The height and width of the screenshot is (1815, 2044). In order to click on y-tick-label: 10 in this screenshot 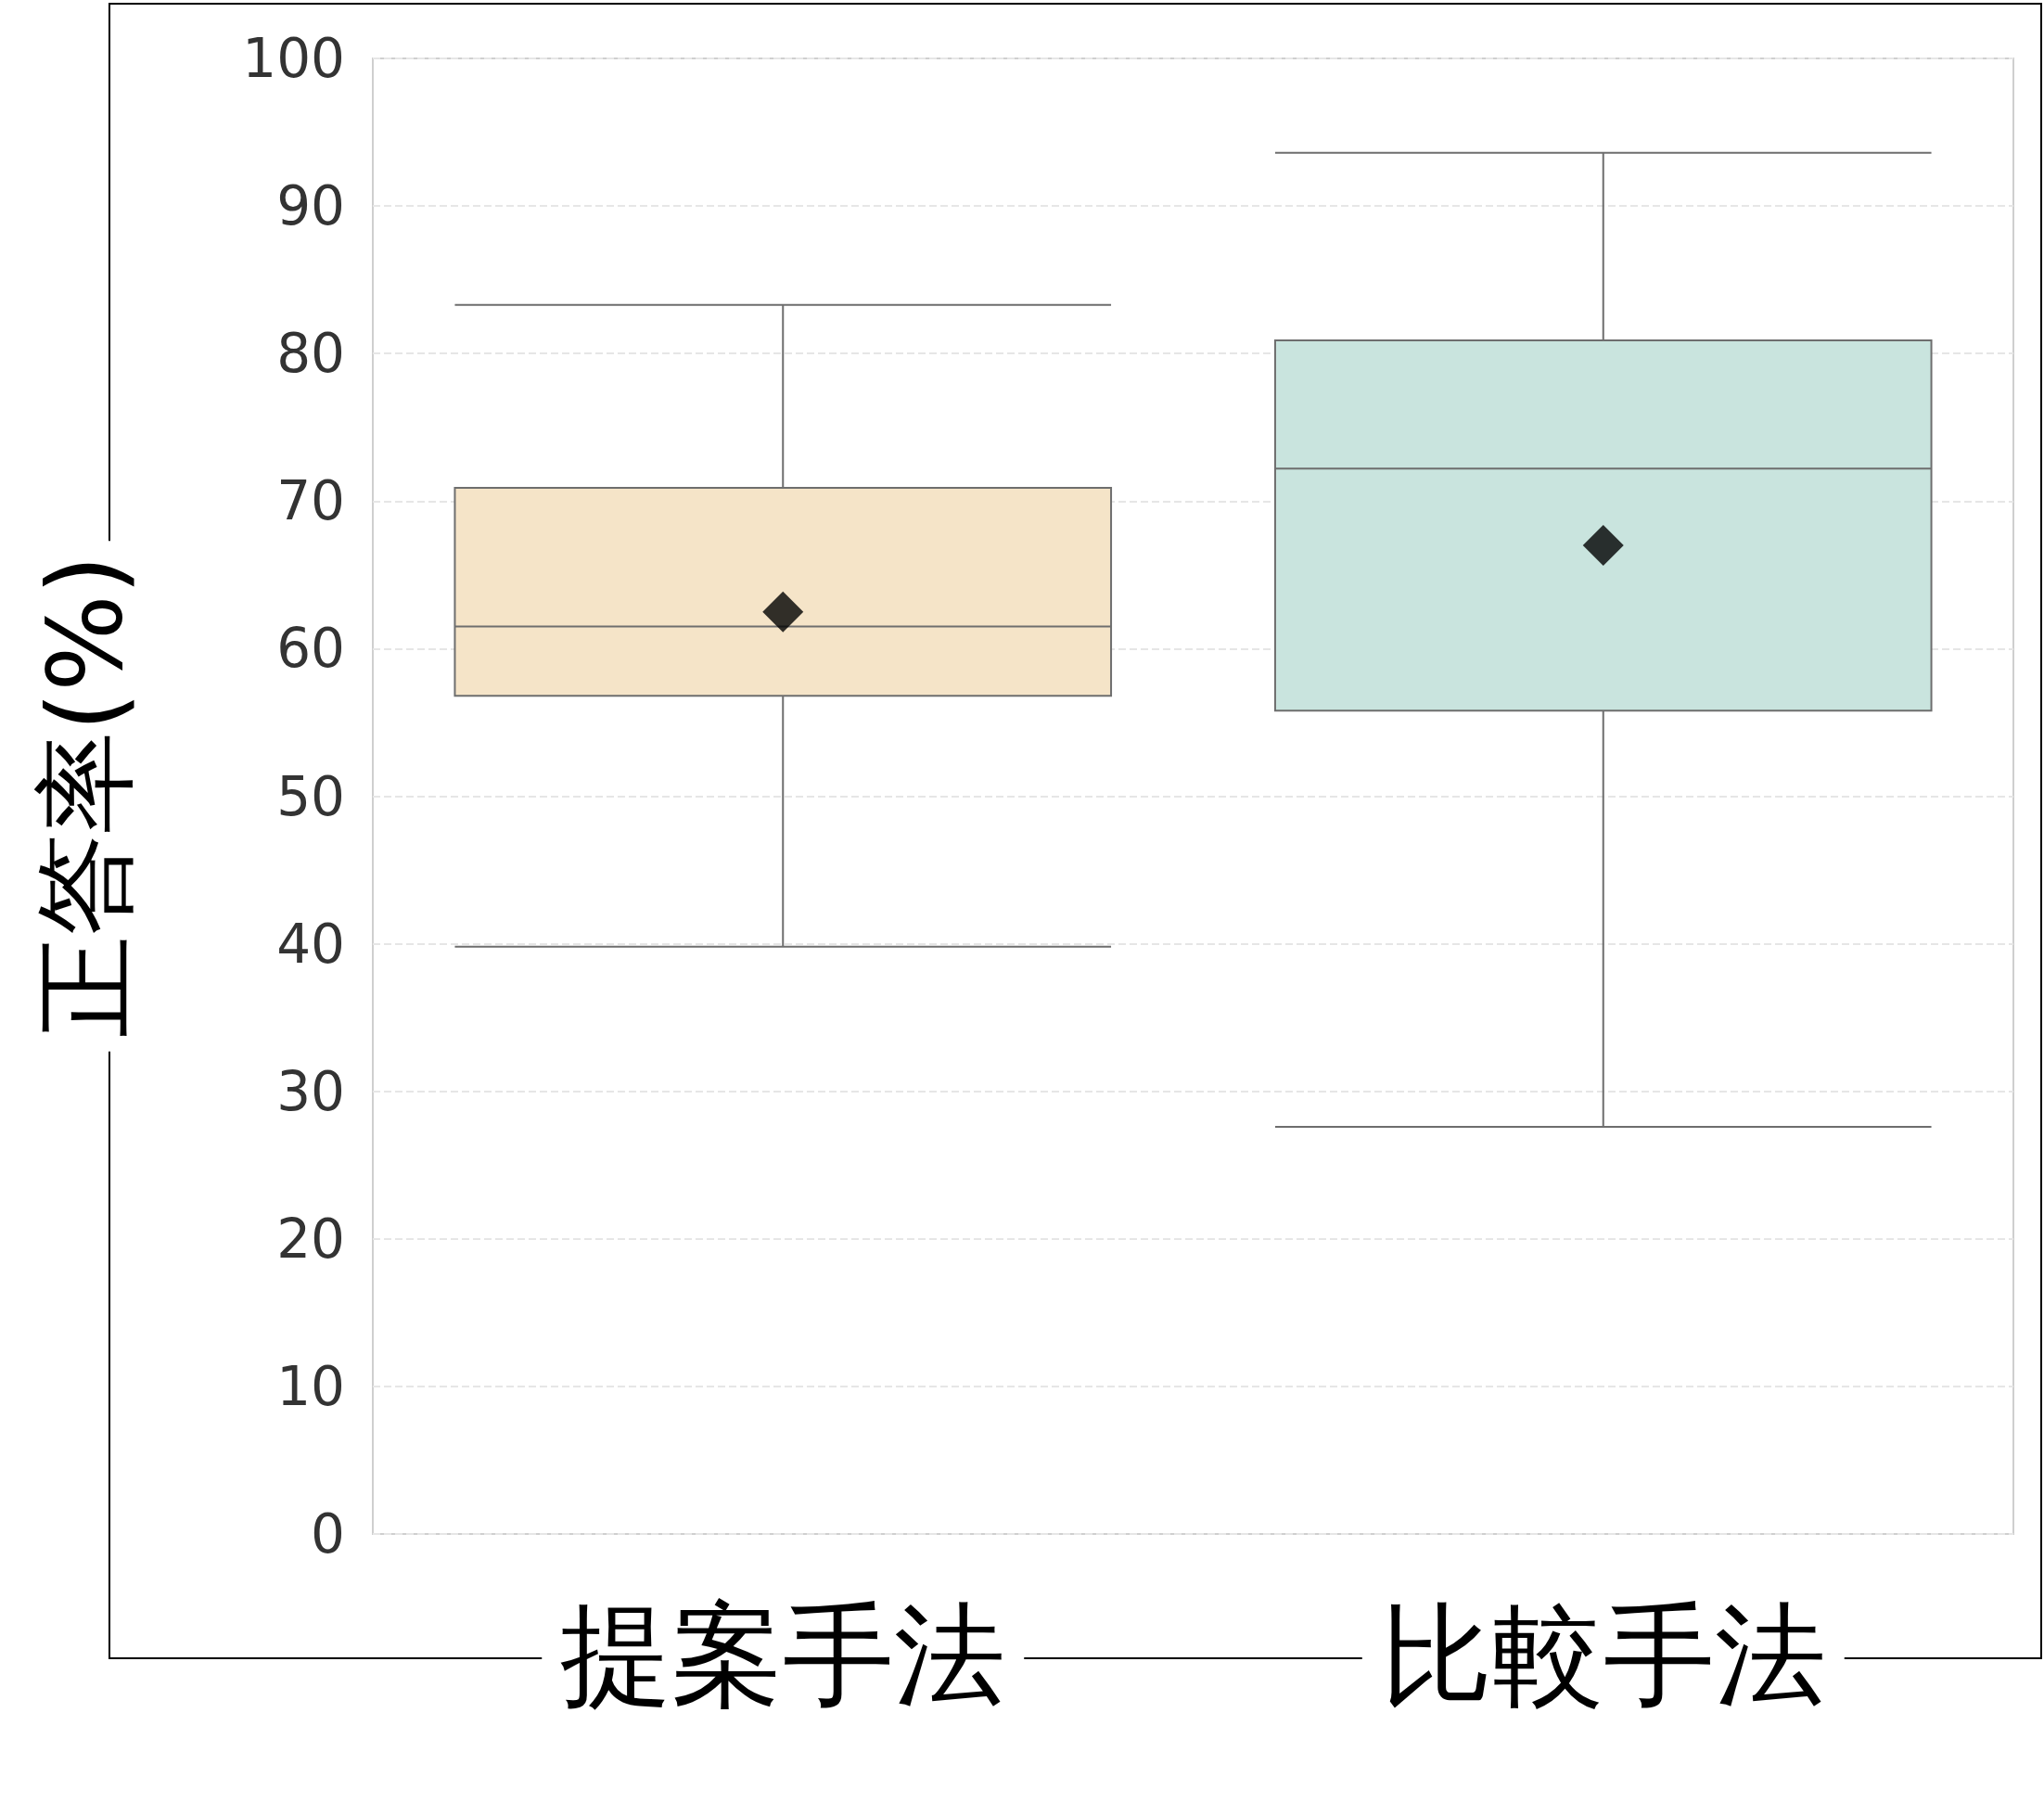, I will do `click(310, 1386)`.